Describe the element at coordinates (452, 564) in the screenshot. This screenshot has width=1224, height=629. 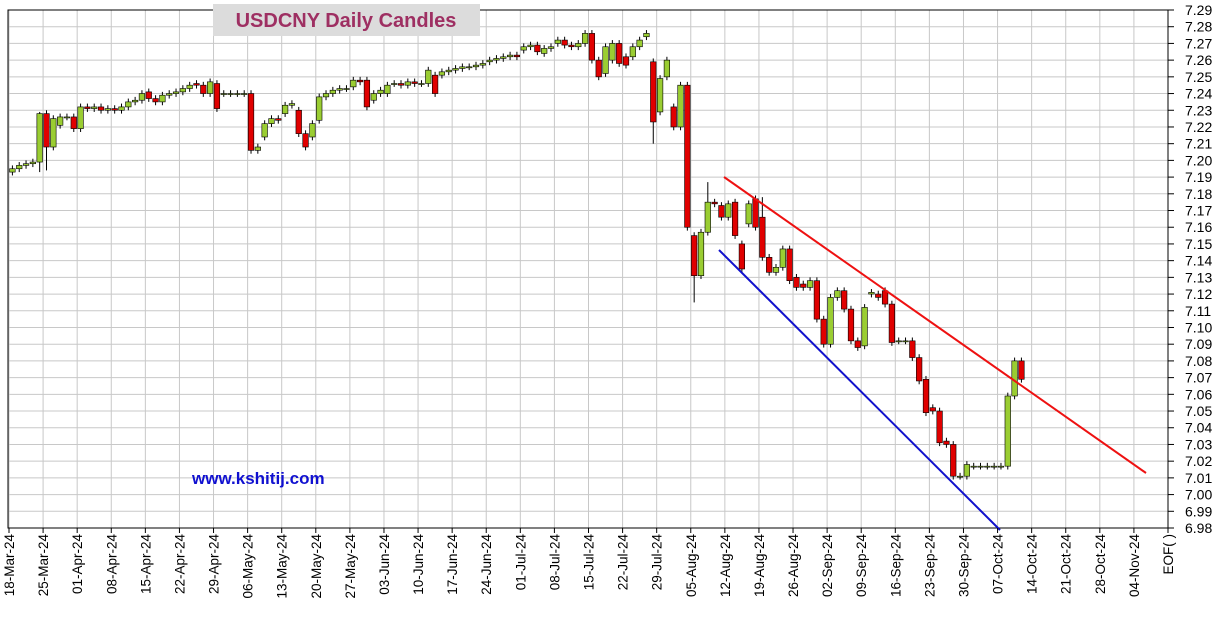
I see `x-tick-label: 17-Jun-24` at that location.